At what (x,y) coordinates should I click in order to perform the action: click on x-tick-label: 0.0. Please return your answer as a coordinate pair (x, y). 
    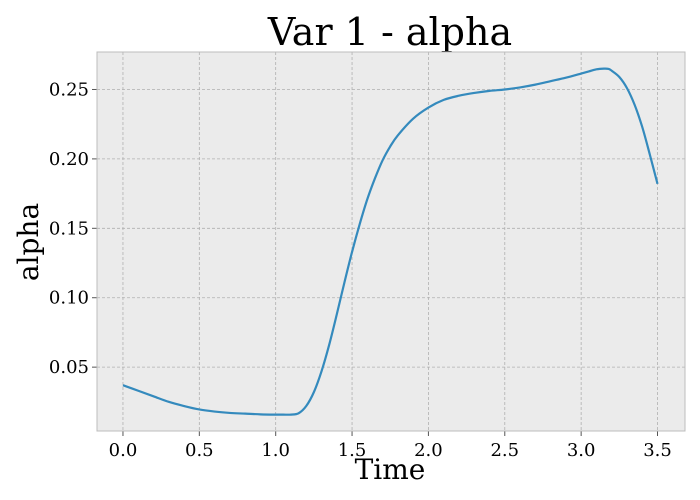
    Looking at the image, I should click on (123, 450).